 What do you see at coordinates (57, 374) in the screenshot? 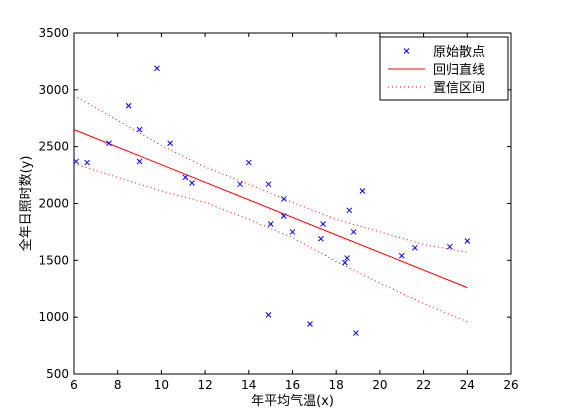
I see `y-tick-label: 500` at bounding box center [57, 374].